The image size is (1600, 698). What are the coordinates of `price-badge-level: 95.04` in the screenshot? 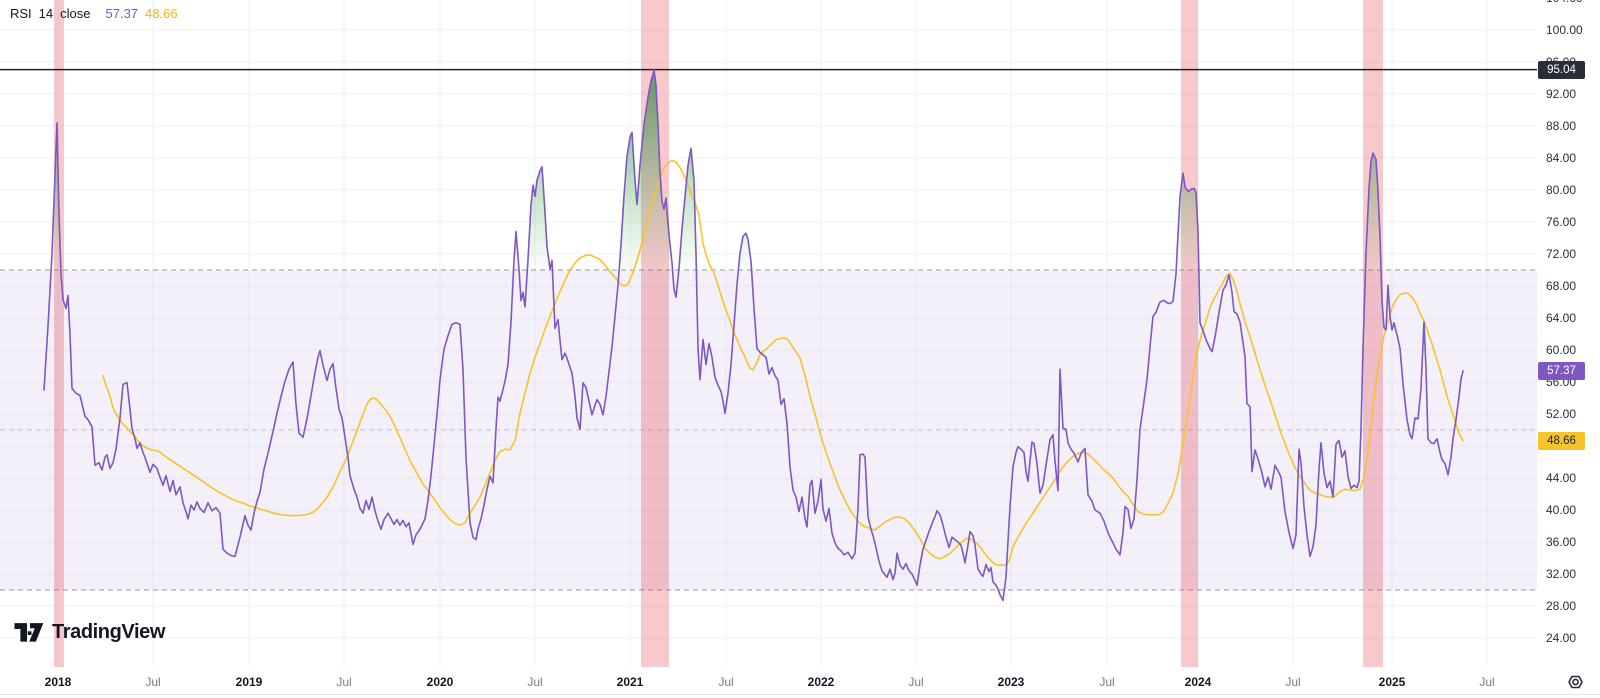 It's located at (1561, 69).